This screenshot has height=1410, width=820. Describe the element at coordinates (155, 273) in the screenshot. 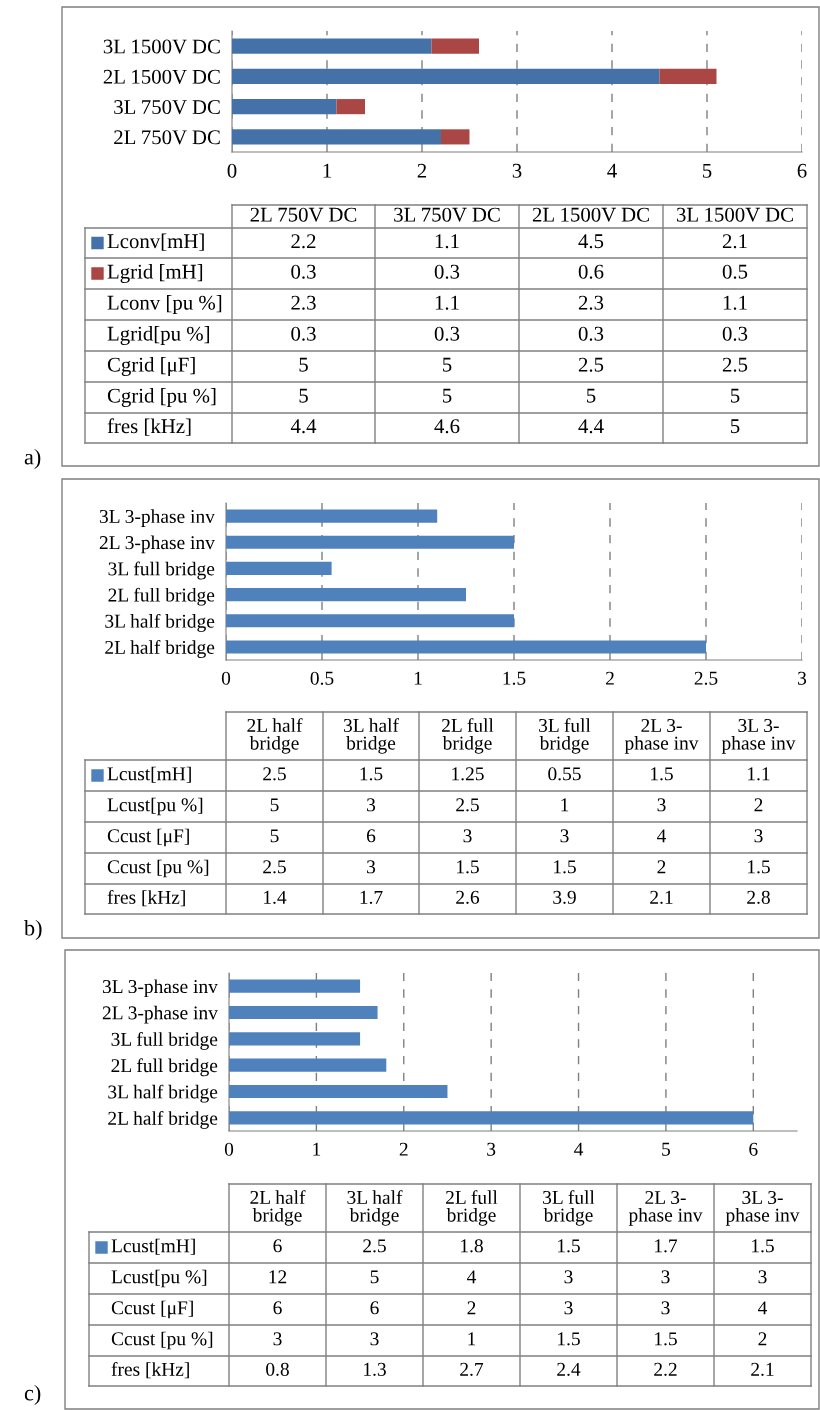

I see `legend-label: Lgrid [mH]` at that location.